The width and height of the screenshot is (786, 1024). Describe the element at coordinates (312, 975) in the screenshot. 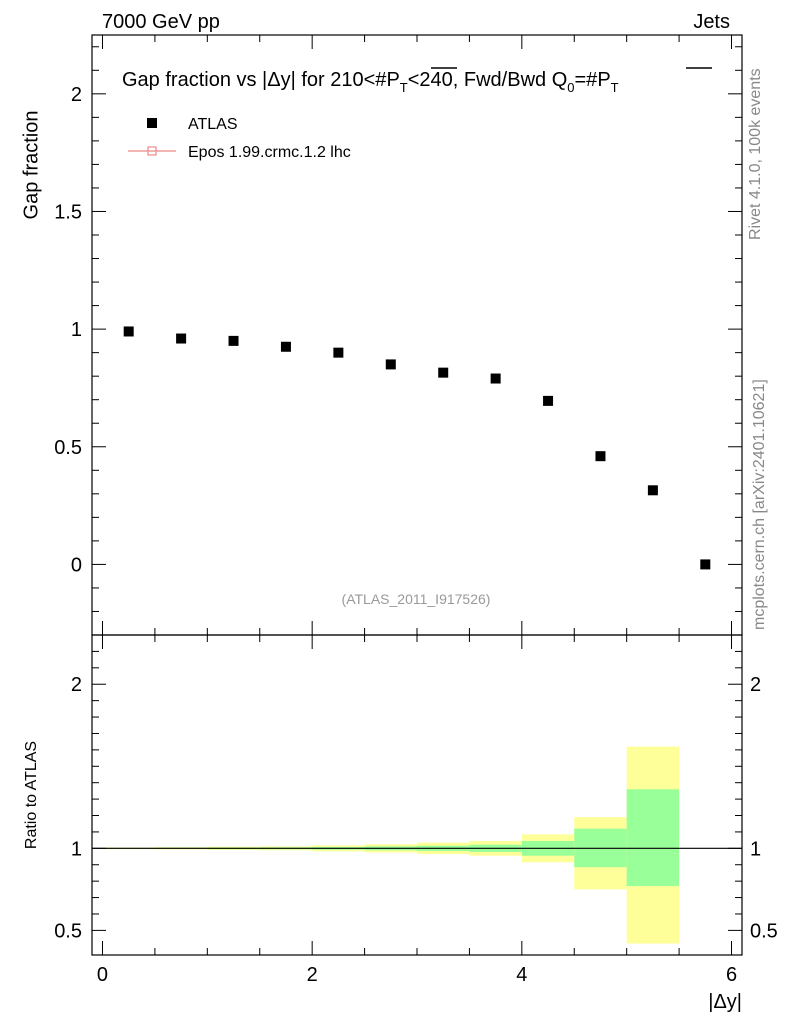

I see `x-tick-label: 2` at that location.